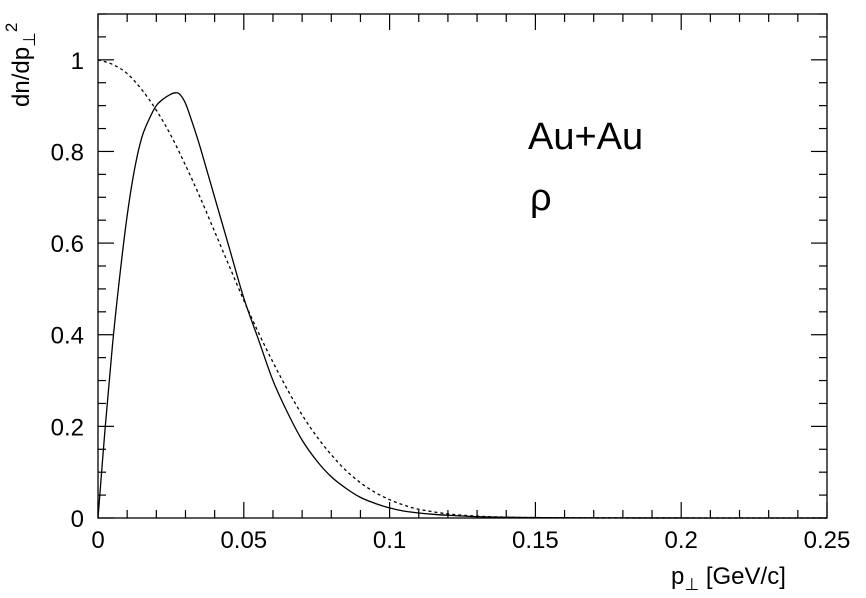  What do you see at coordinates (827, 540) in the screenshot?
I see `x-tick-label: 0.25` at bounding box center [827, 540].